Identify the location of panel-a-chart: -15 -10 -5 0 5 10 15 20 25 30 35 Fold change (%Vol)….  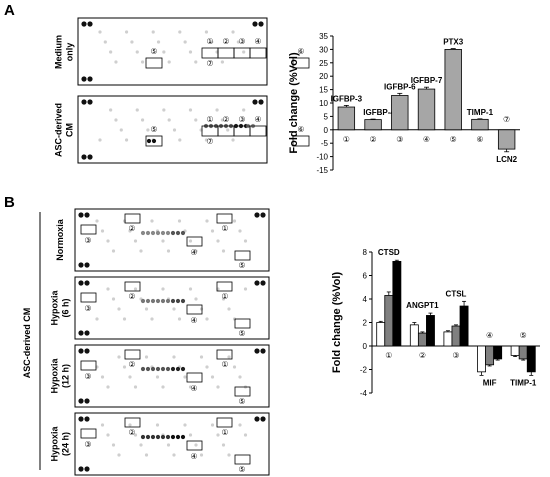
(404, 103).